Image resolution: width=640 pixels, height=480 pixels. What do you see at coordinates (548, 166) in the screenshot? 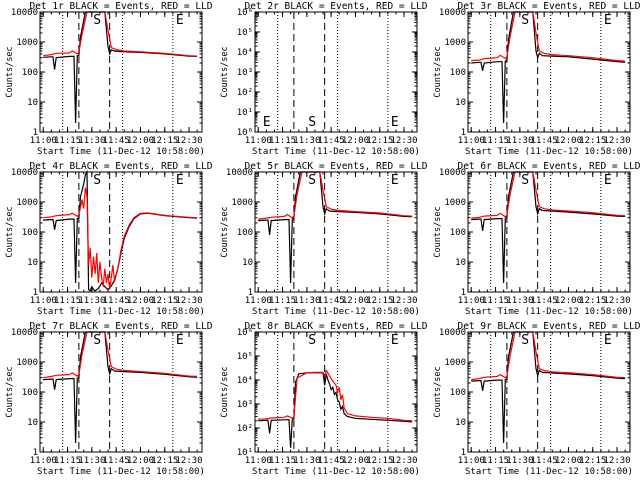
I see `plot-title: Det 6r BLACK = Events, RED = LLD` at bounding box center [548, 166].